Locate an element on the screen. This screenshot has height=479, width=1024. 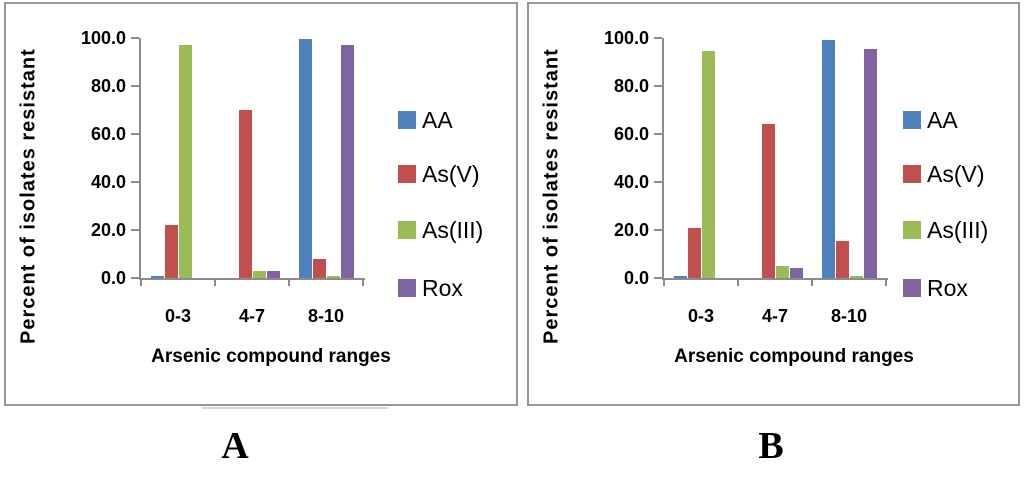
caption-b: B is located at coordinates (771, 446).